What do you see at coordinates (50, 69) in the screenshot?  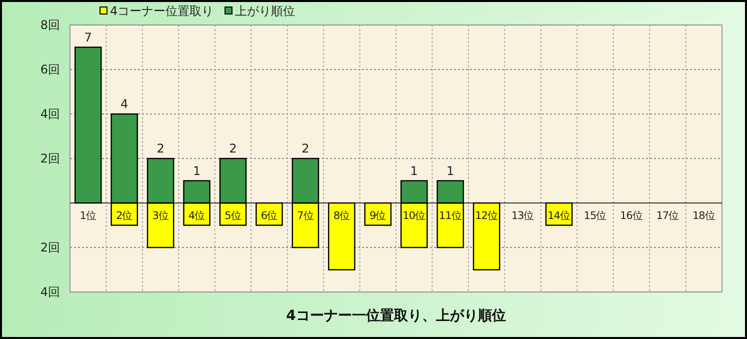 I see `y-tick-label: 6回` at bounding box center [50, 69].